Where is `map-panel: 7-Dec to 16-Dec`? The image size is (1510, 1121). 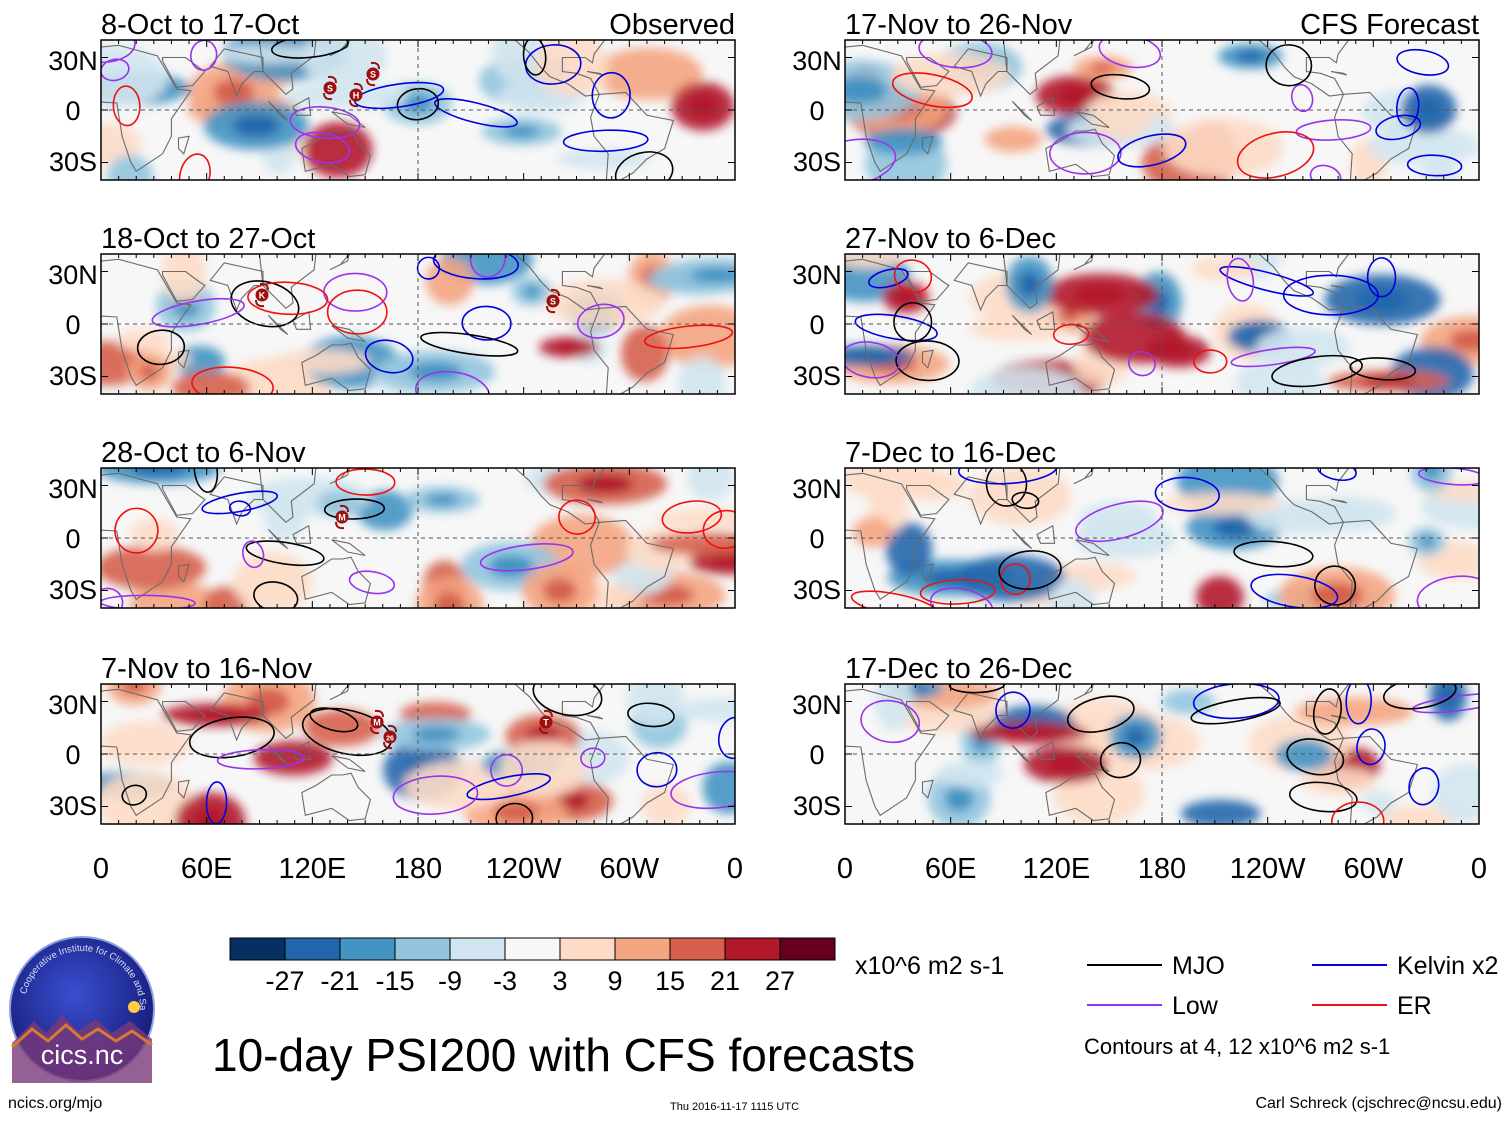
map-panel: 7-Dec to 16-Dec is located at coordinates (1162, 523).